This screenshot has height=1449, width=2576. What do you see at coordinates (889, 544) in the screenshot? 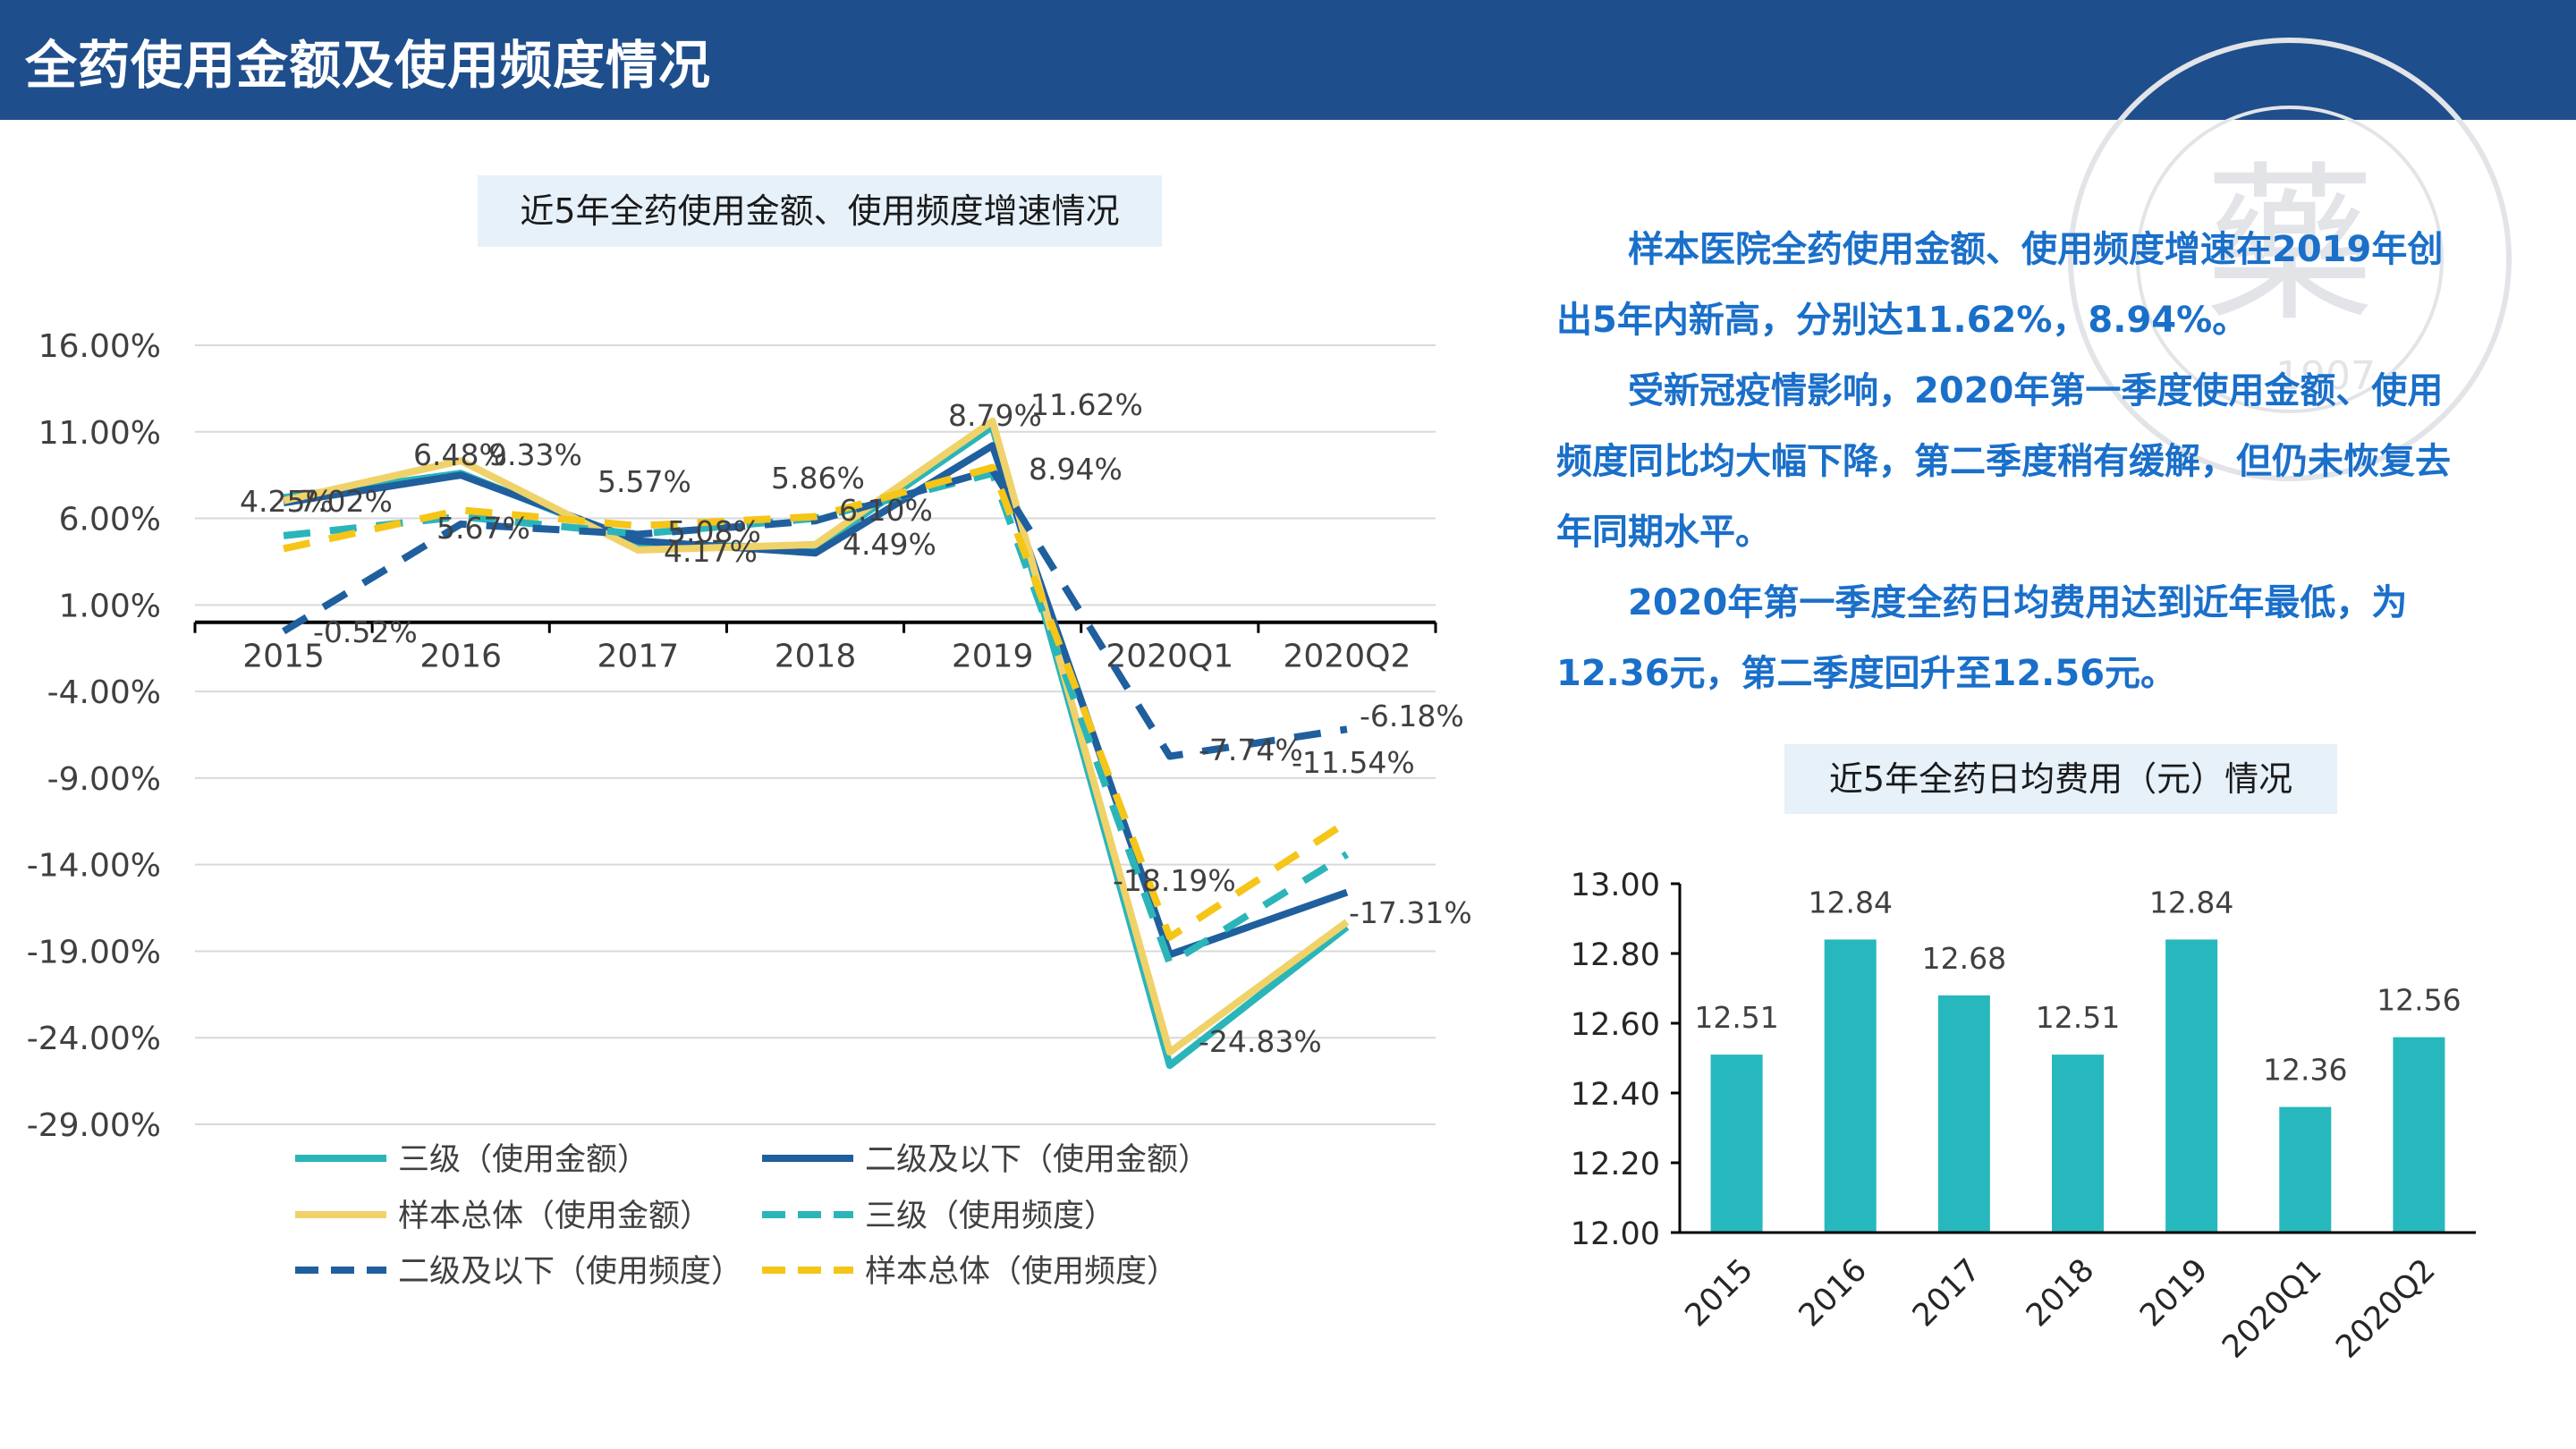
I see `data-label: 4.49%` at bounding box center [889, 544].